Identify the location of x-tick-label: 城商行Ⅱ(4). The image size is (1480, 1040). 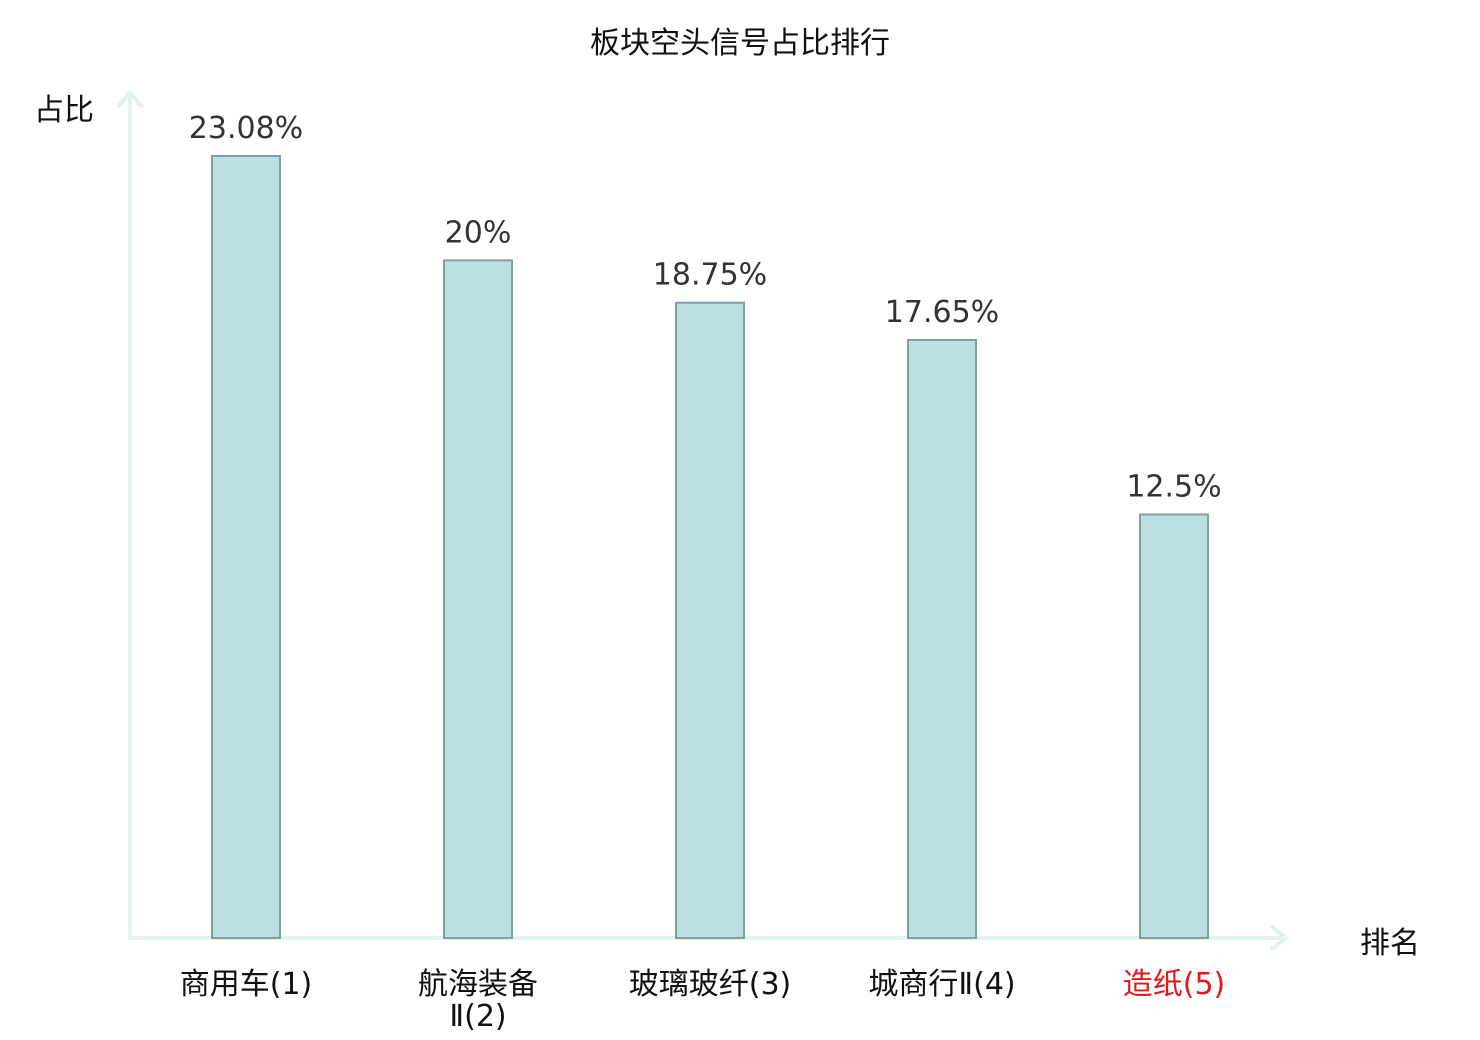
(941, 984).